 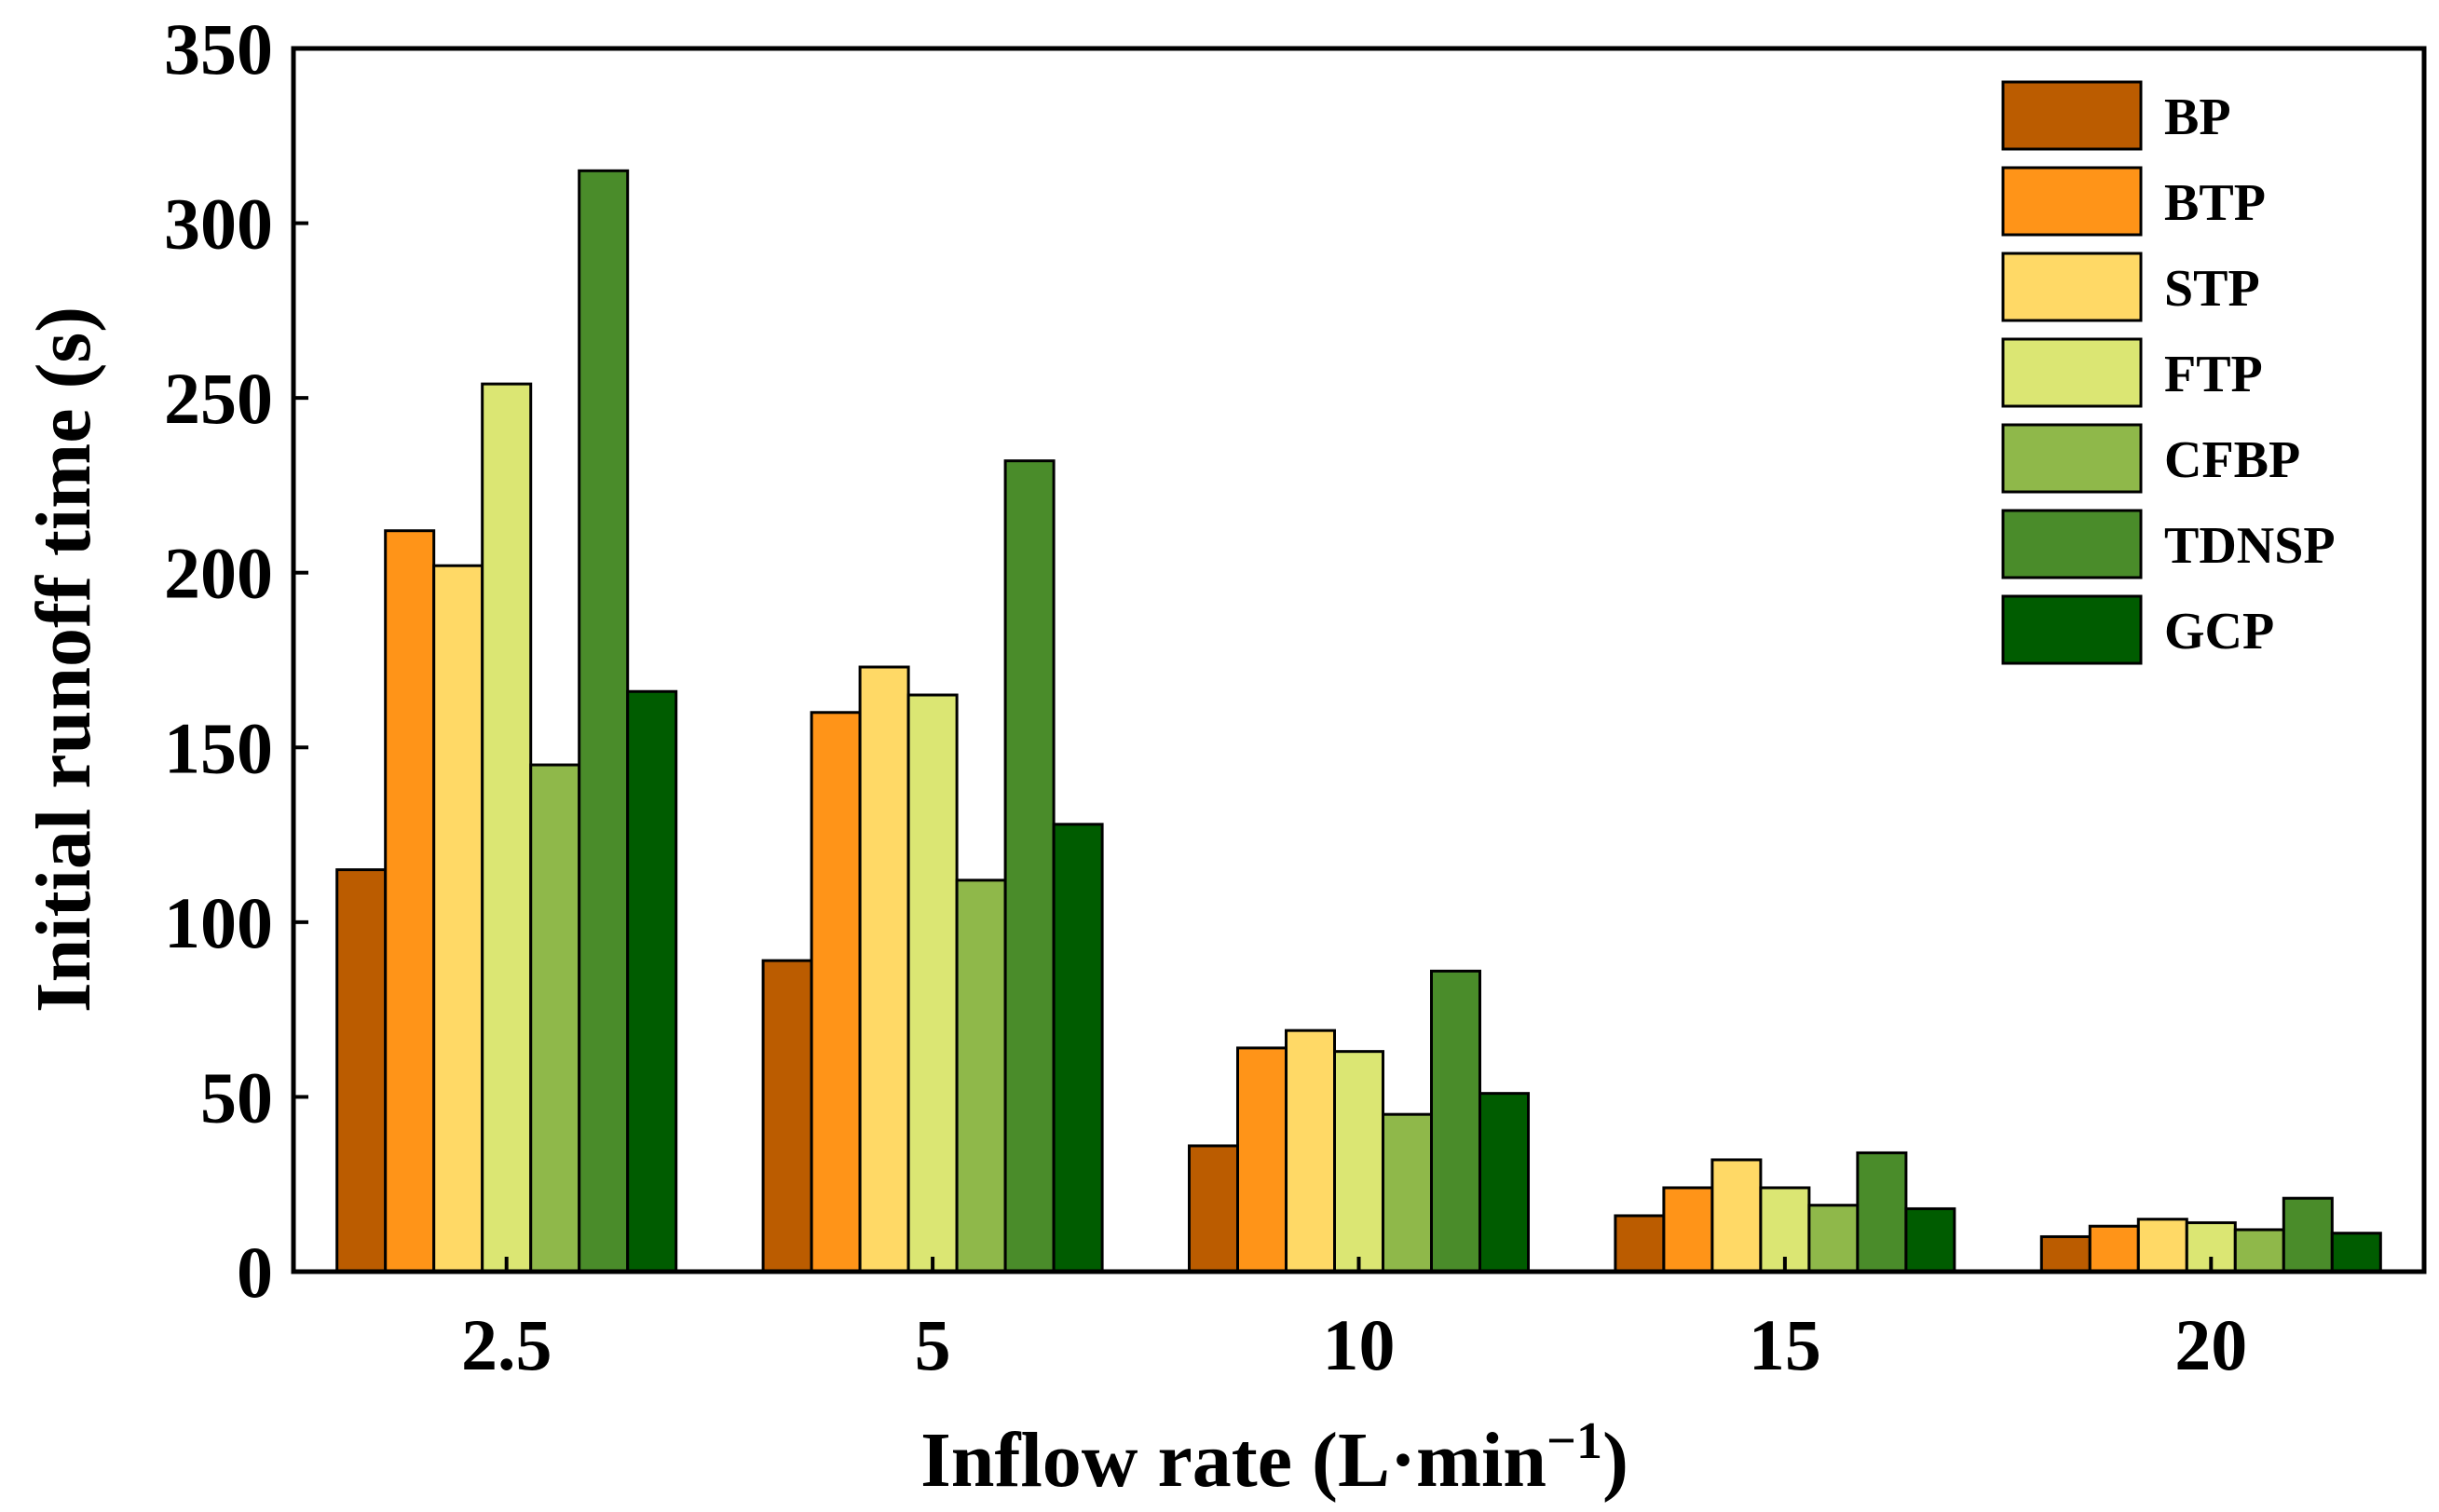 What do you see at coordinates (1574, 1441) in the screenshot?
I see `x-axis-title-superscript: −1` at bounding box center [1574, 1441].